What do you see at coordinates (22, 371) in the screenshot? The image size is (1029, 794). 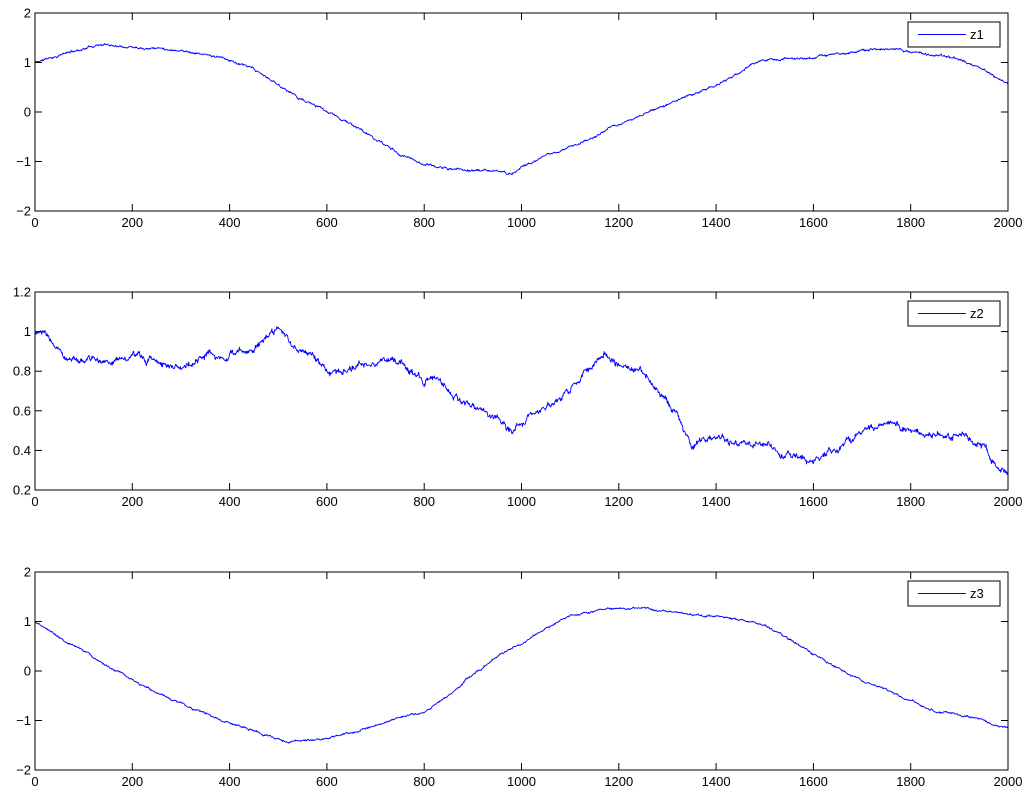 I see `y-tick-label: 0.8` at bounding box center [22, 371].